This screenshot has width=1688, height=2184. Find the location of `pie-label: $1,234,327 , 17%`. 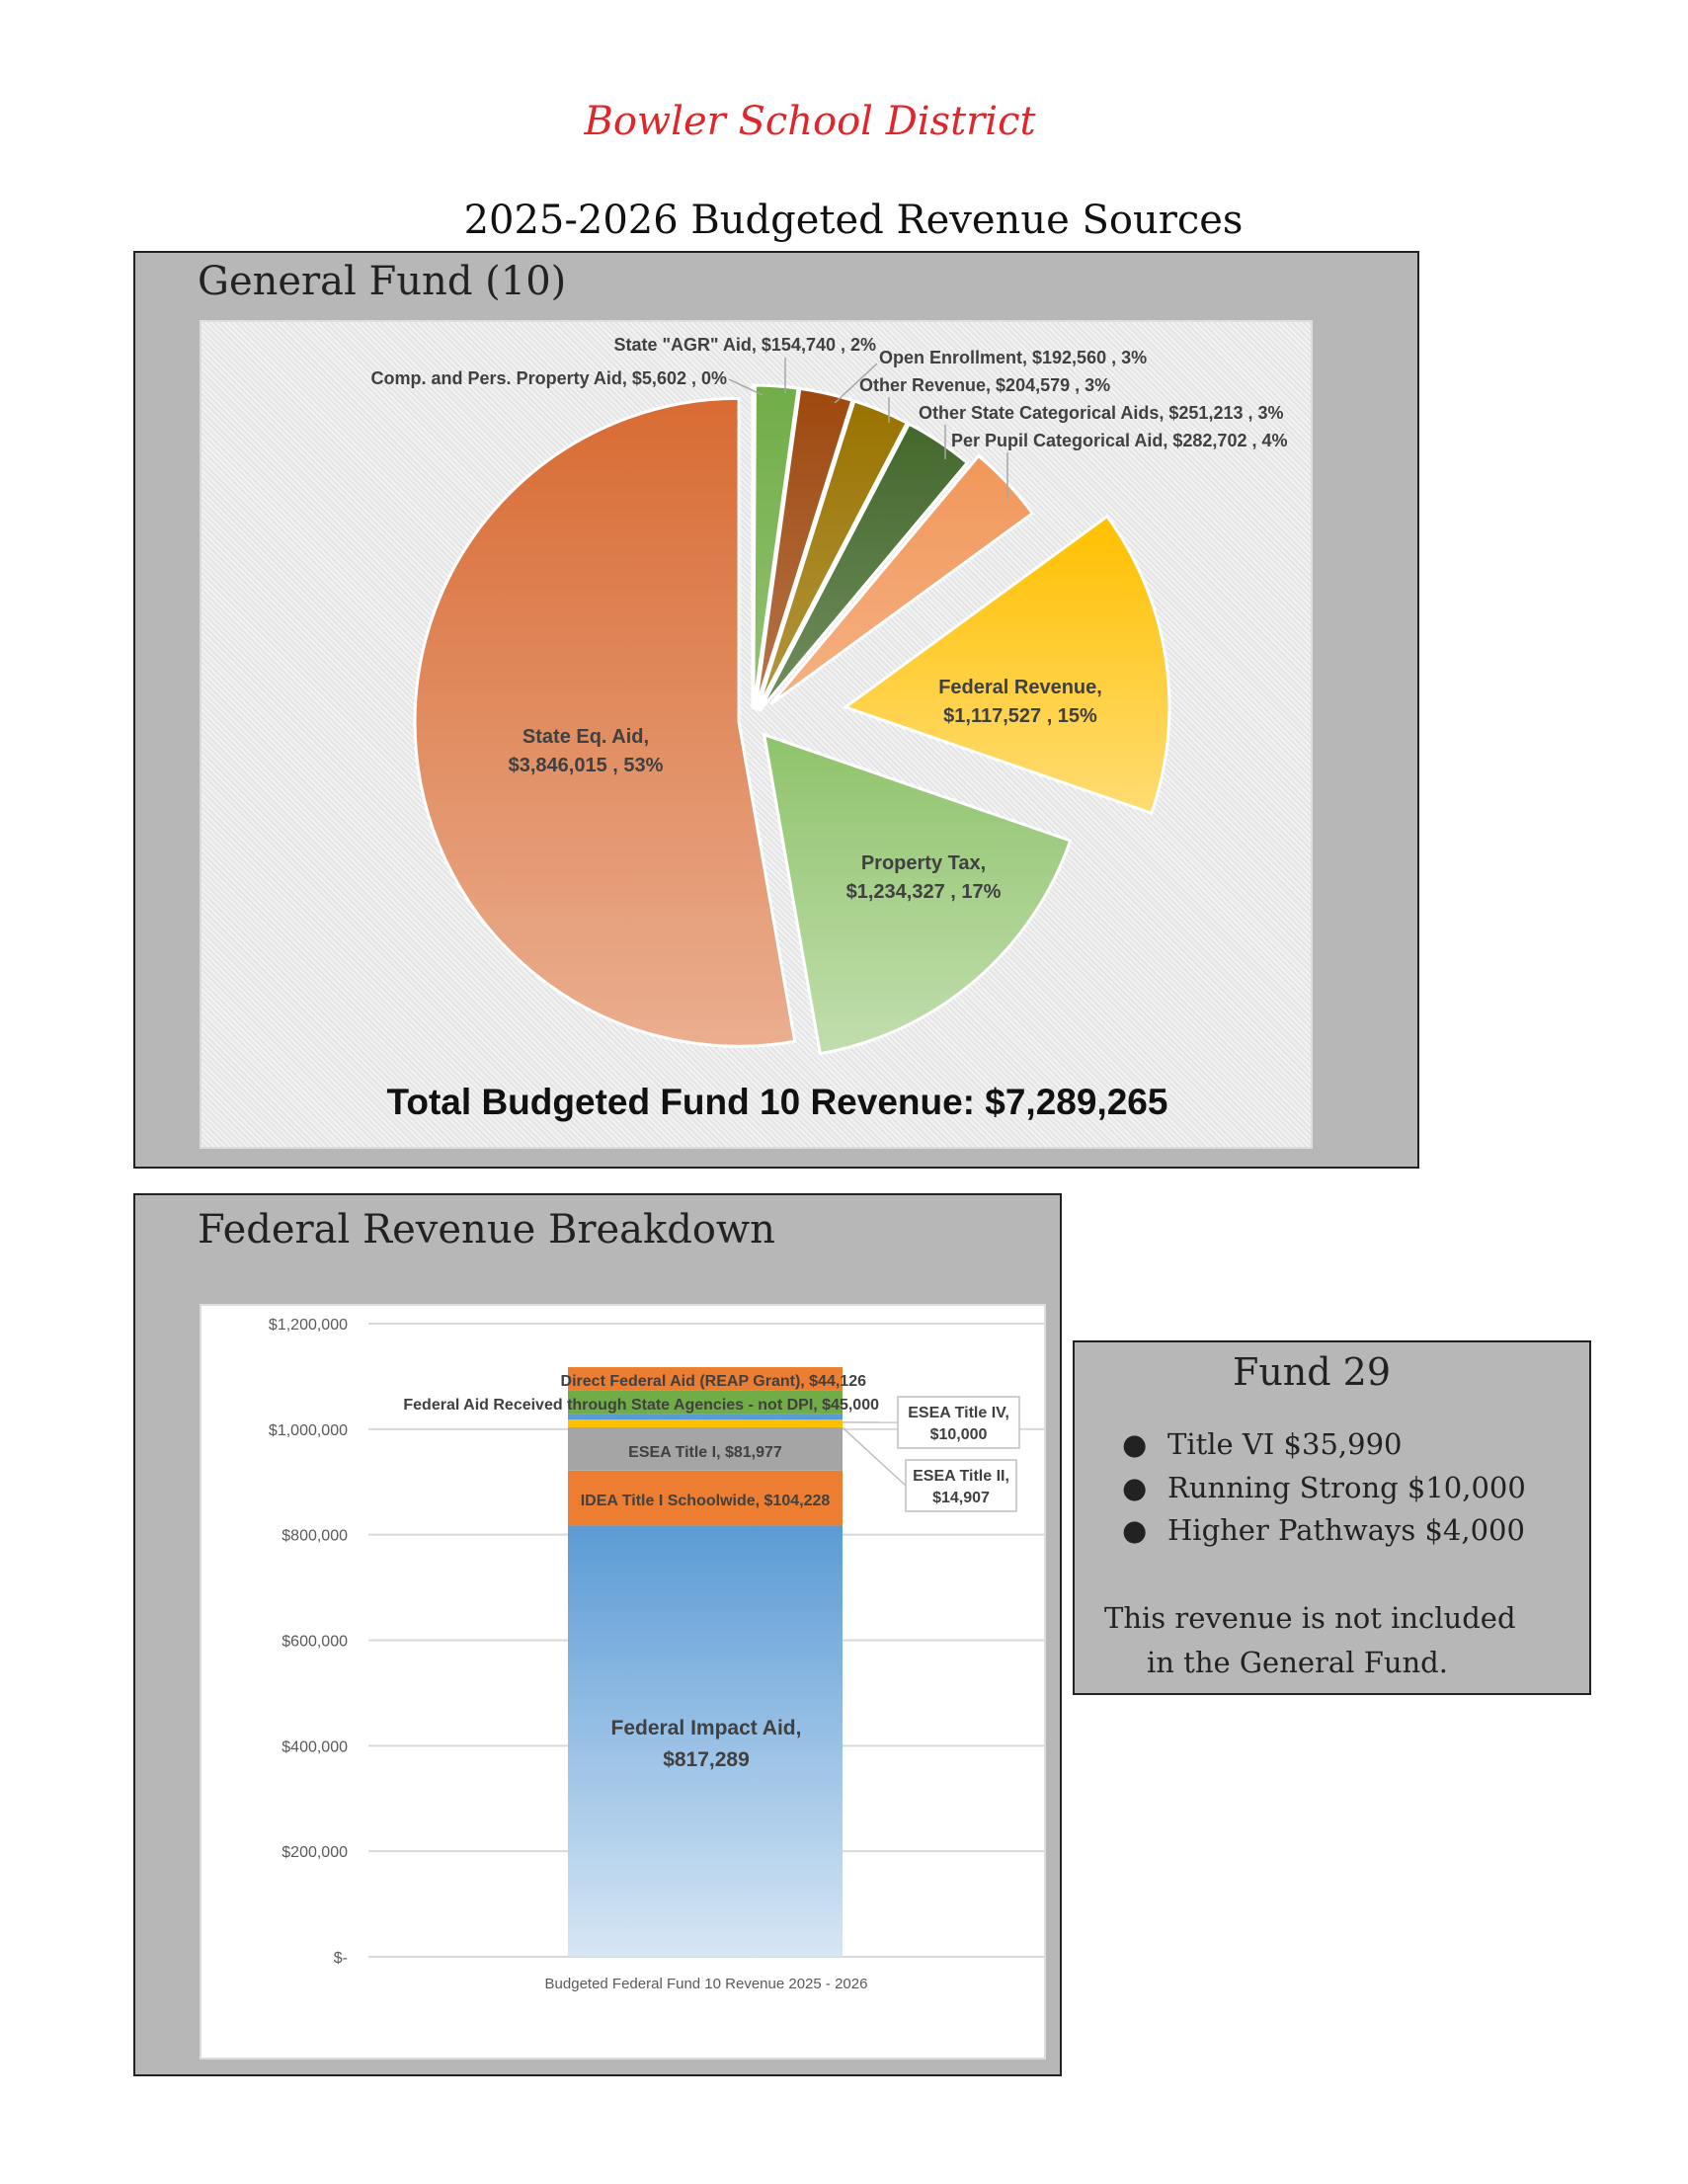

pie-label: $1,234,327 , 17% is located at coordinates (924, 892).